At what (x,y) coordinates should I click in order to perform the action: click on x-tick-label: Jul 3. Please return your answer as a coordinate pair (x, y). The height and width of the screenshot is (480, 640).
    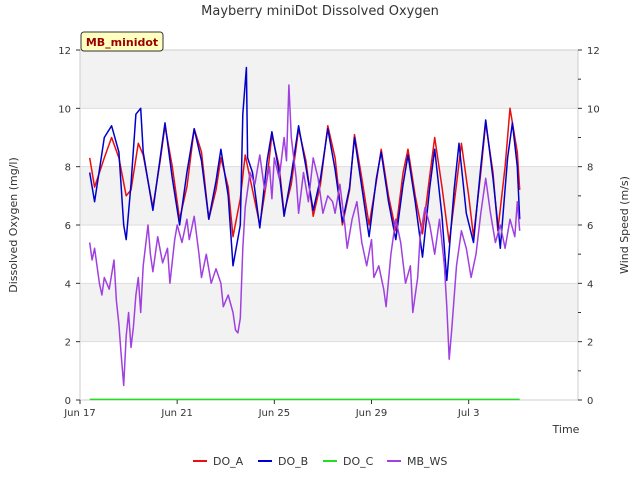
    Looking at the image, I should click on (468, 413).